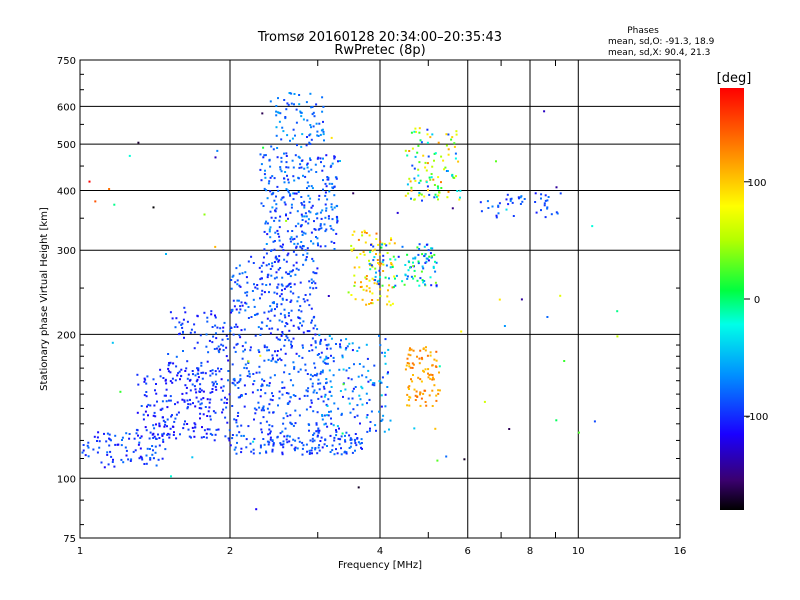 The width and height of the screenshot is (800, 600). I want to click on x-tick-label: 6, so click(468, 551).